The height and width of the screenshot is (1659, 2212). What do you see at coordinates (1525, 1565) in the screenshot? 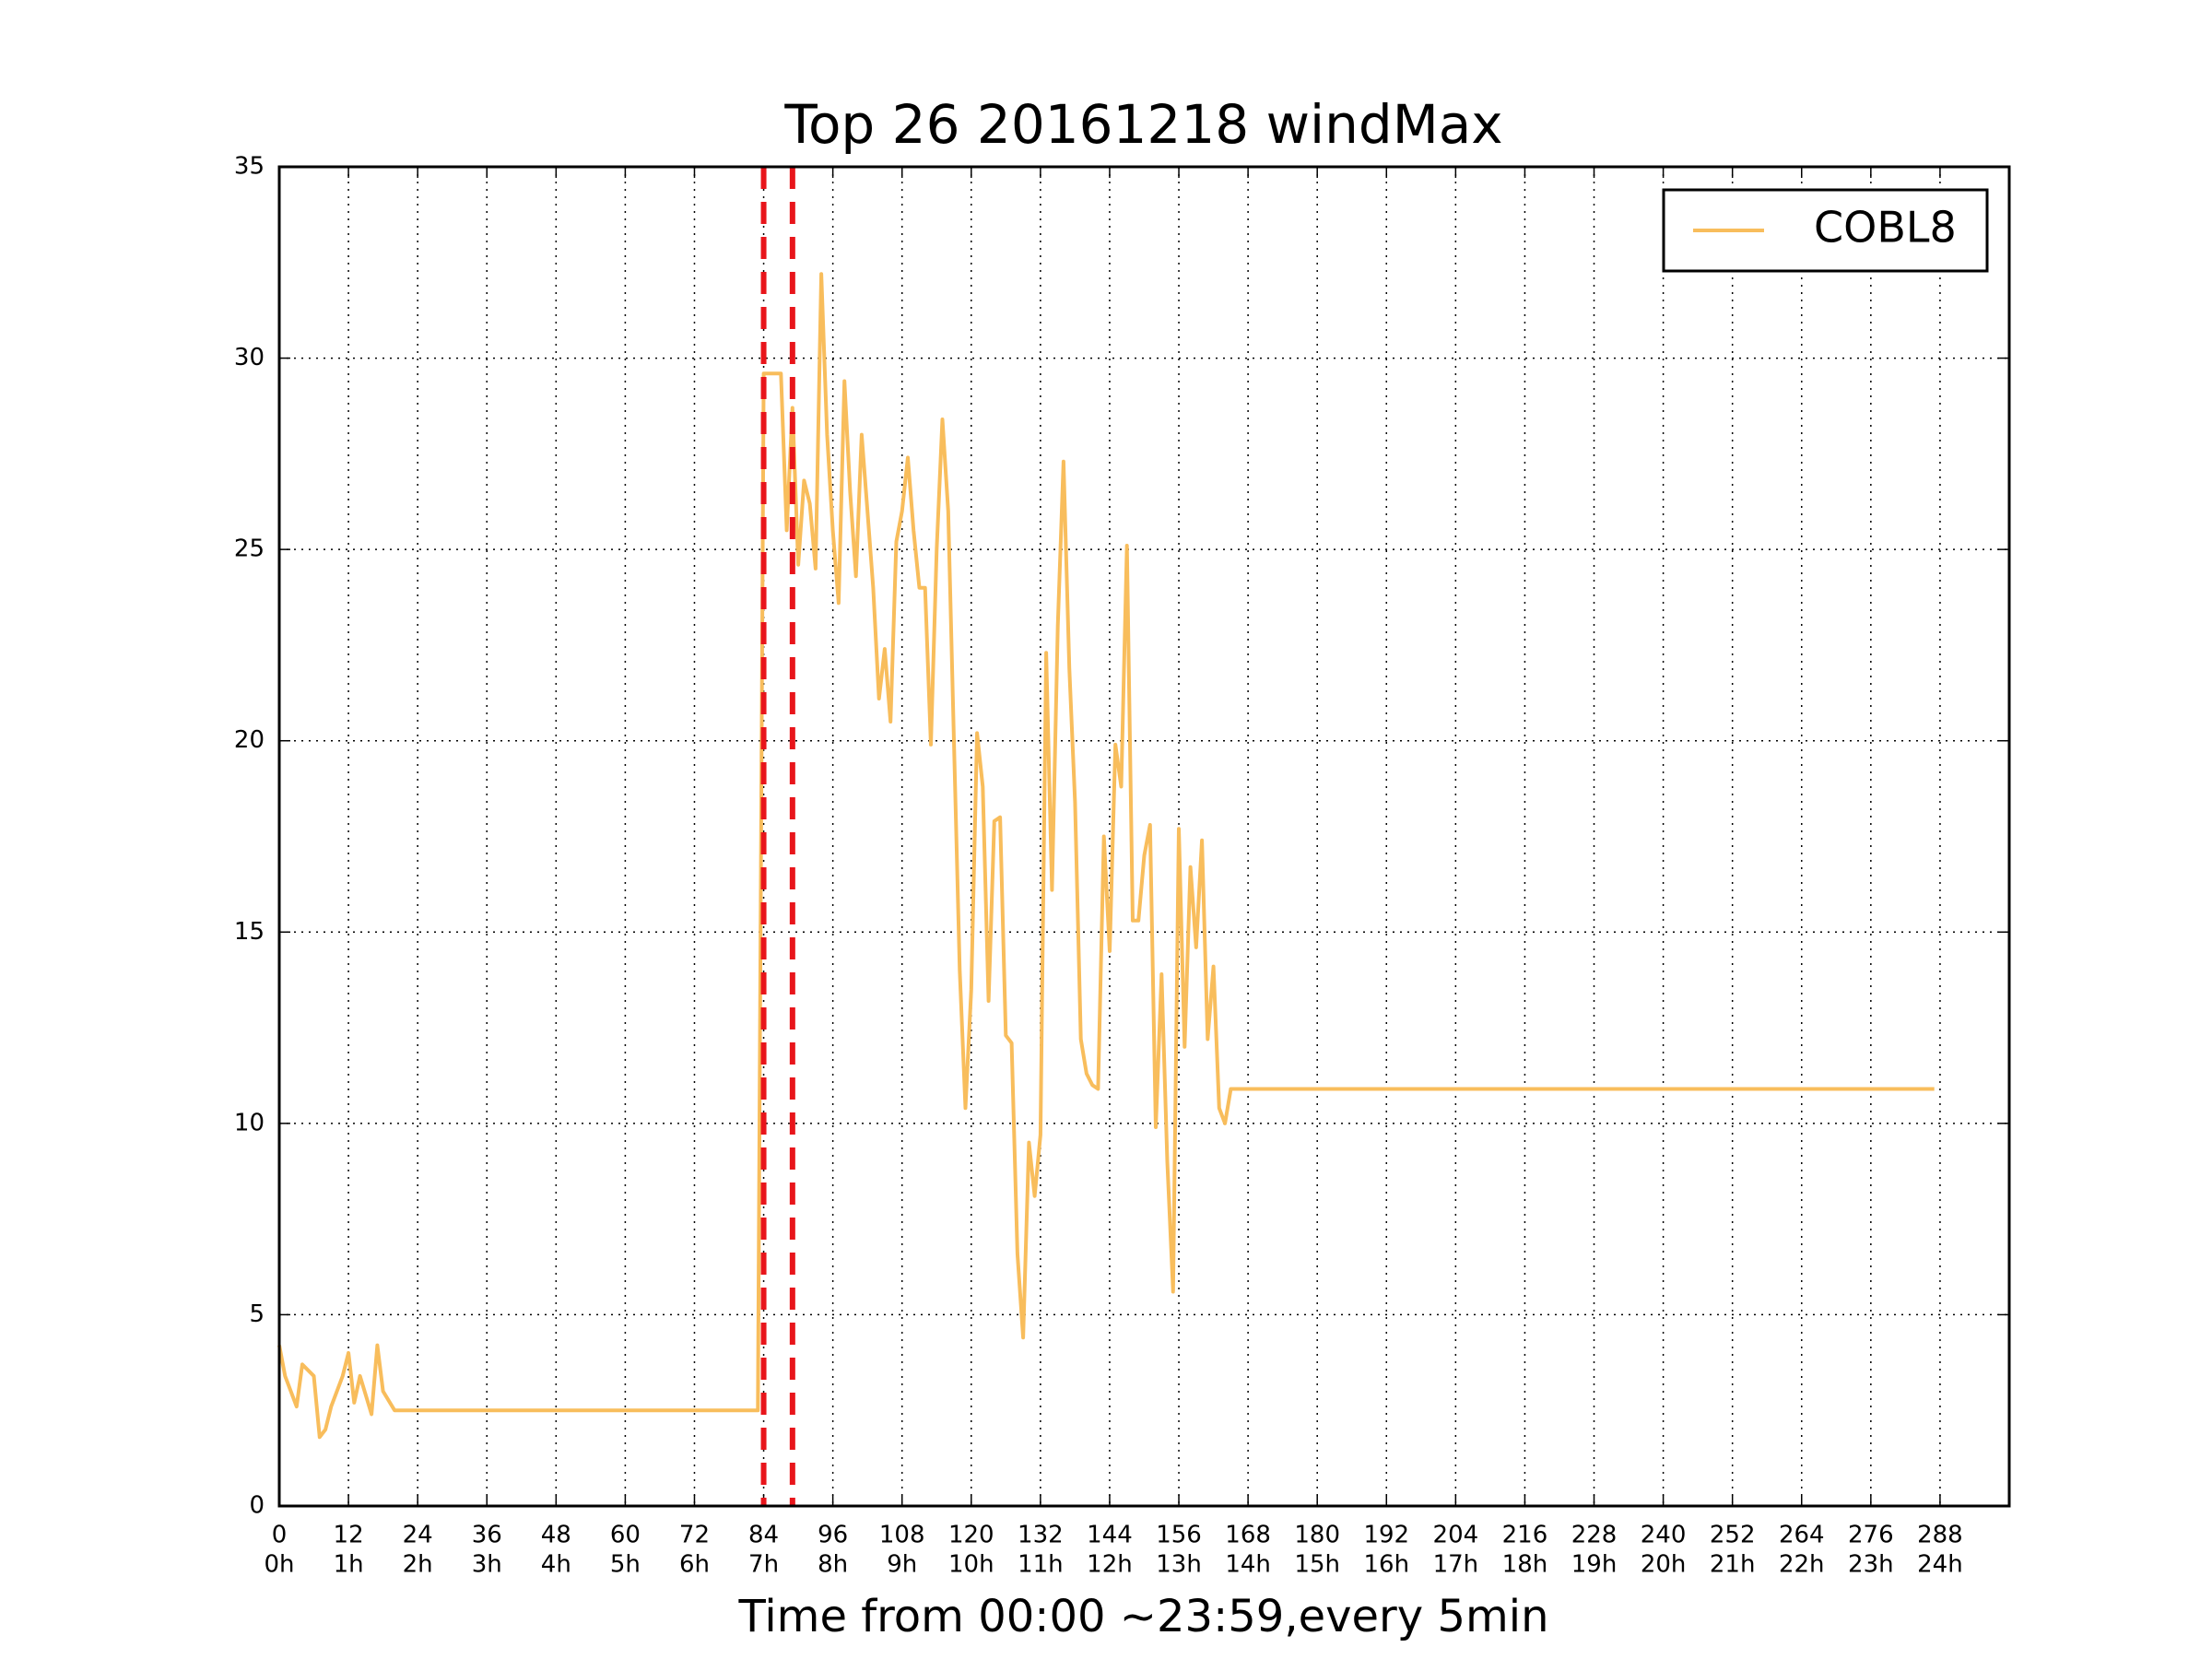
I see `x-tick-sublabel: 18h` at bounding box center [1525, 1565].